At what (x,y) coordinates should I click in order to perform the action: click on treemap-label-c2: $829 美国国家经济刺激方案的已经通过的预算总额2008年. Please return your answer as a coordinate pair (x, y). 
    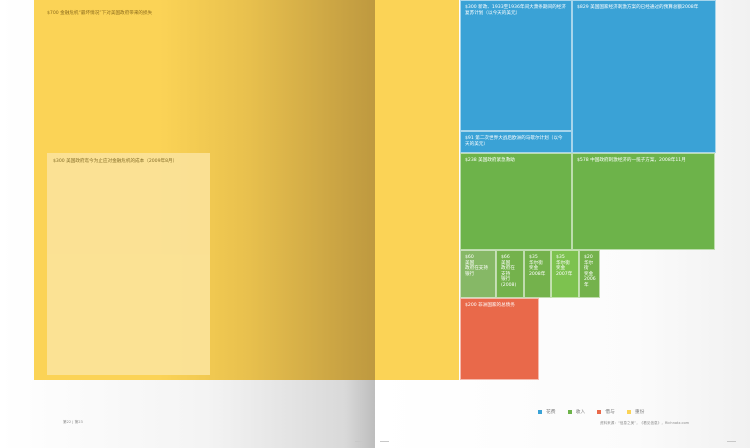
    Looking at the image, I should click on (638, 7).